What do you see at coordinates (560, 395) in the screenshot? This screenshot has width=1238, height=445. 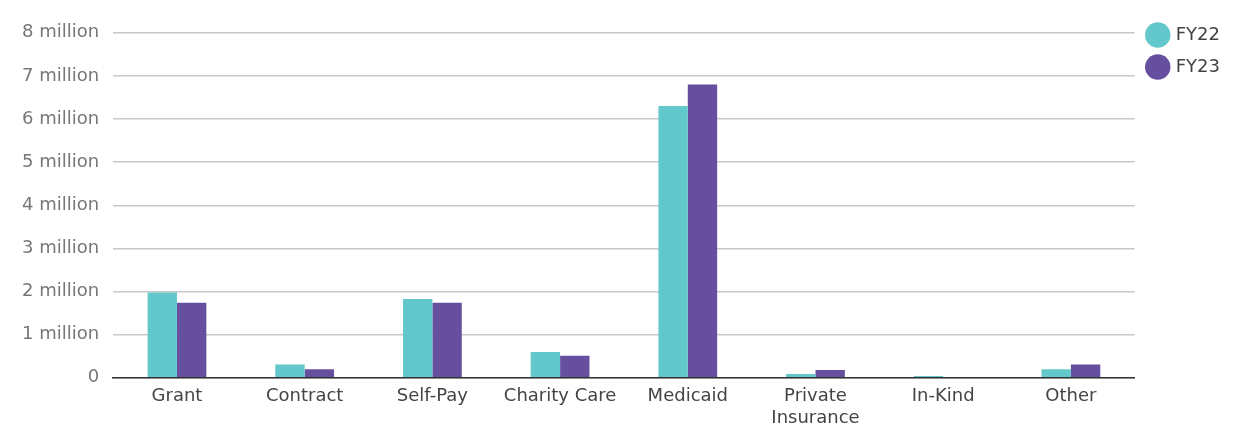 I see `x-tick-label: Charity Care` at bounding box center [560, 395].